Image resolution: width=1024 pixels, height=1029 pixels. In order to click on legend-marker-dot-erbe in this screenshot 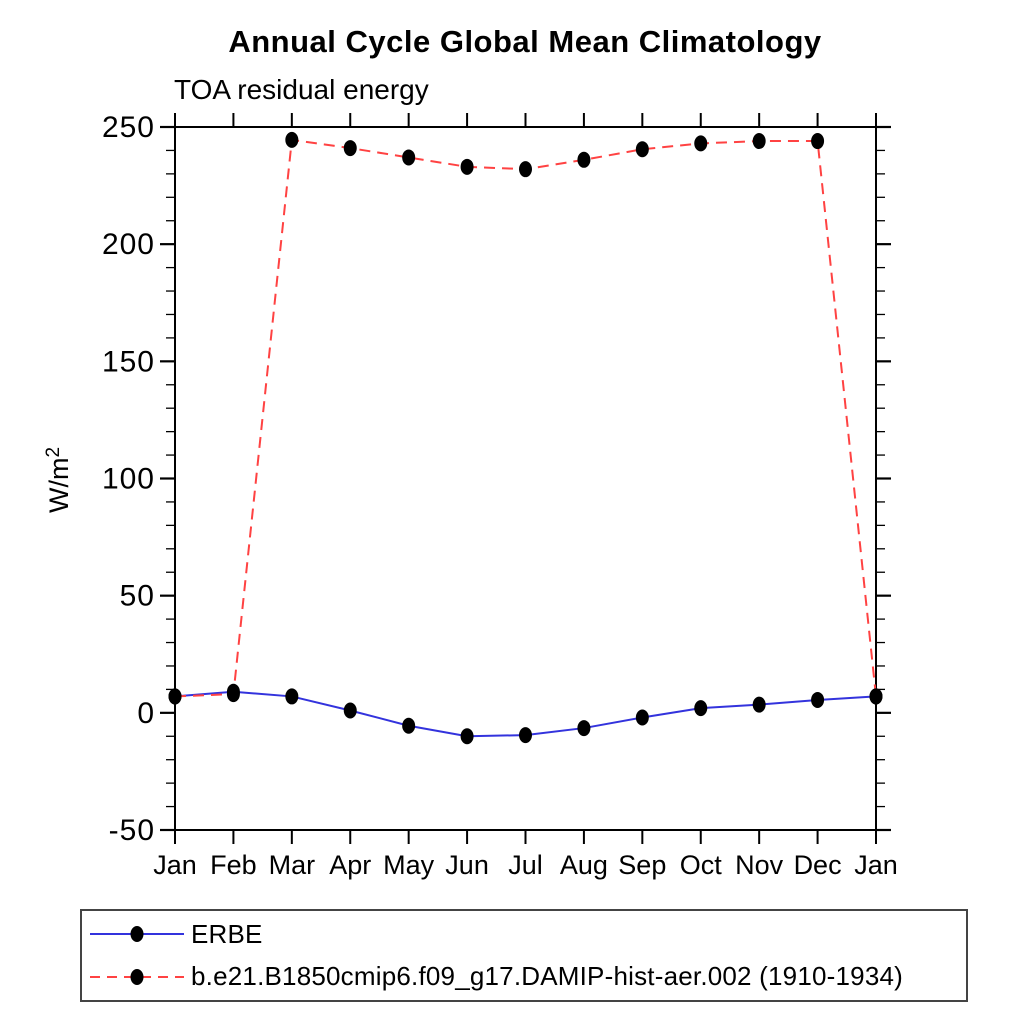, I will do `click(137, 934)`.